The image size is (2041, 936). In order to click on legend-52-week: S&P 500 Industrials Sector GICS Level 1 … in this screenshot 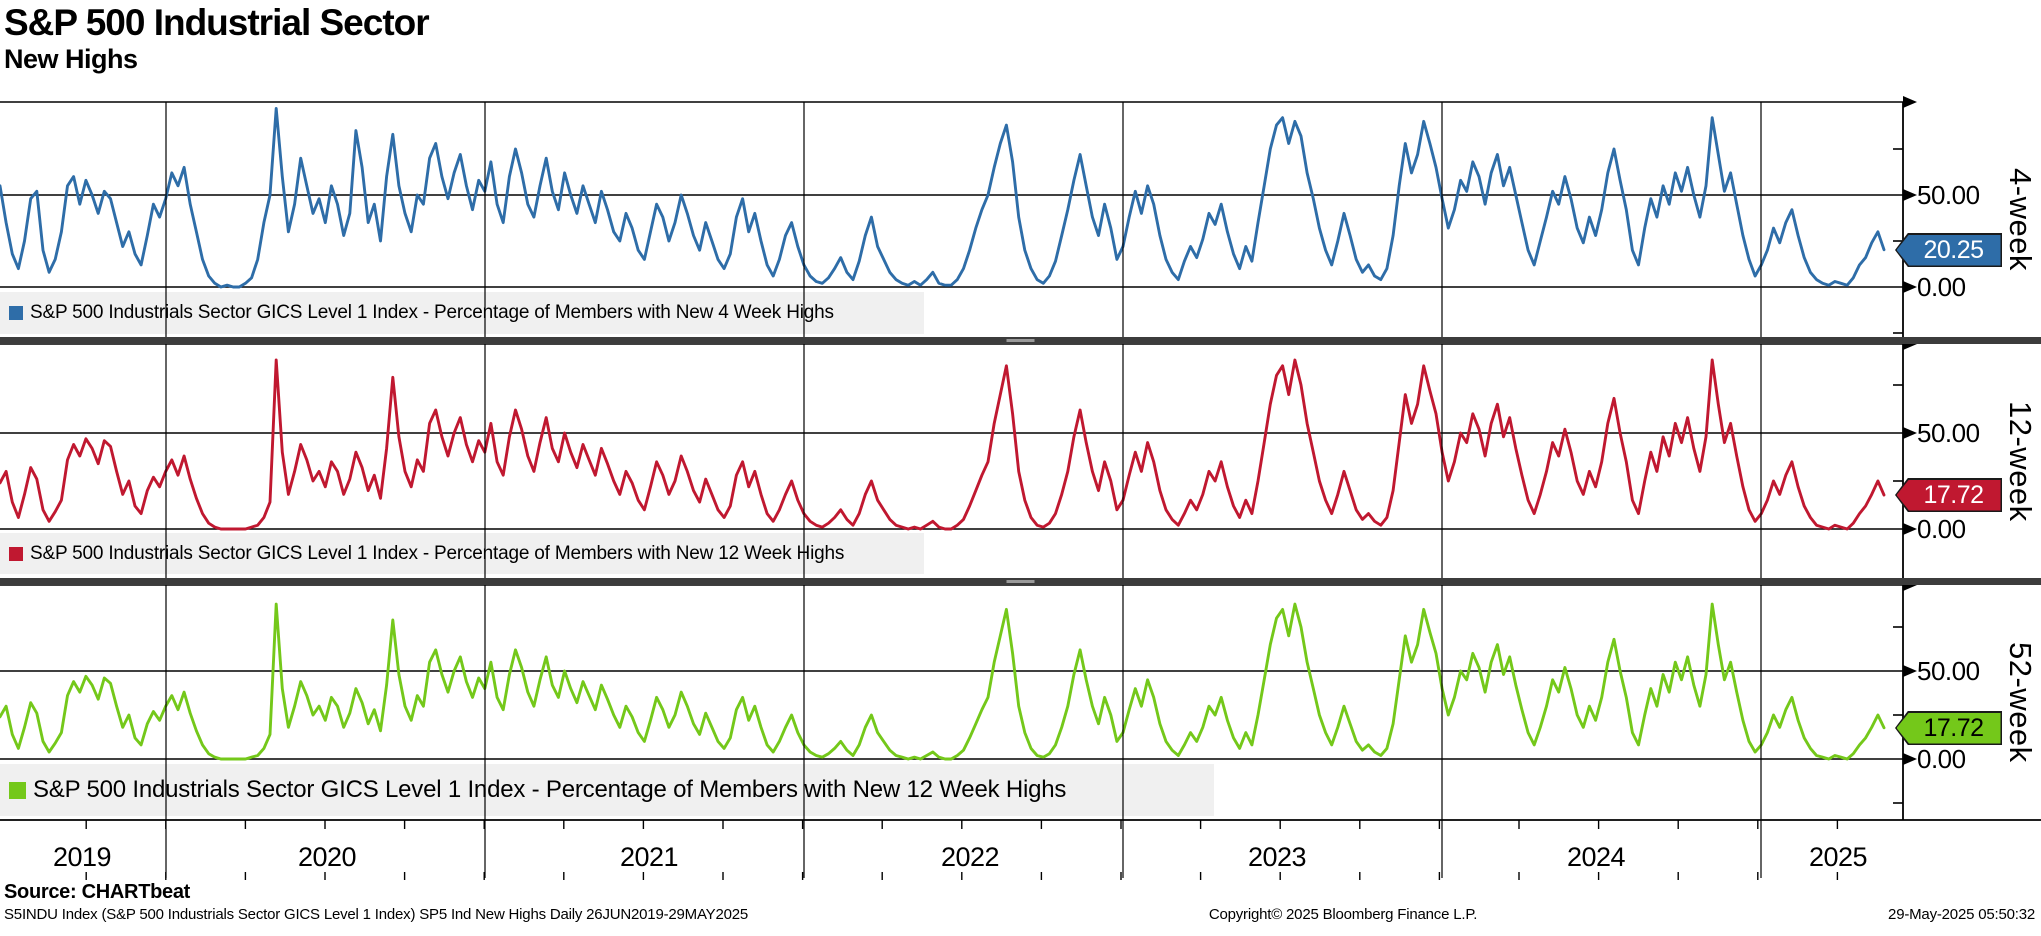, I will do `click(607, 790)`.